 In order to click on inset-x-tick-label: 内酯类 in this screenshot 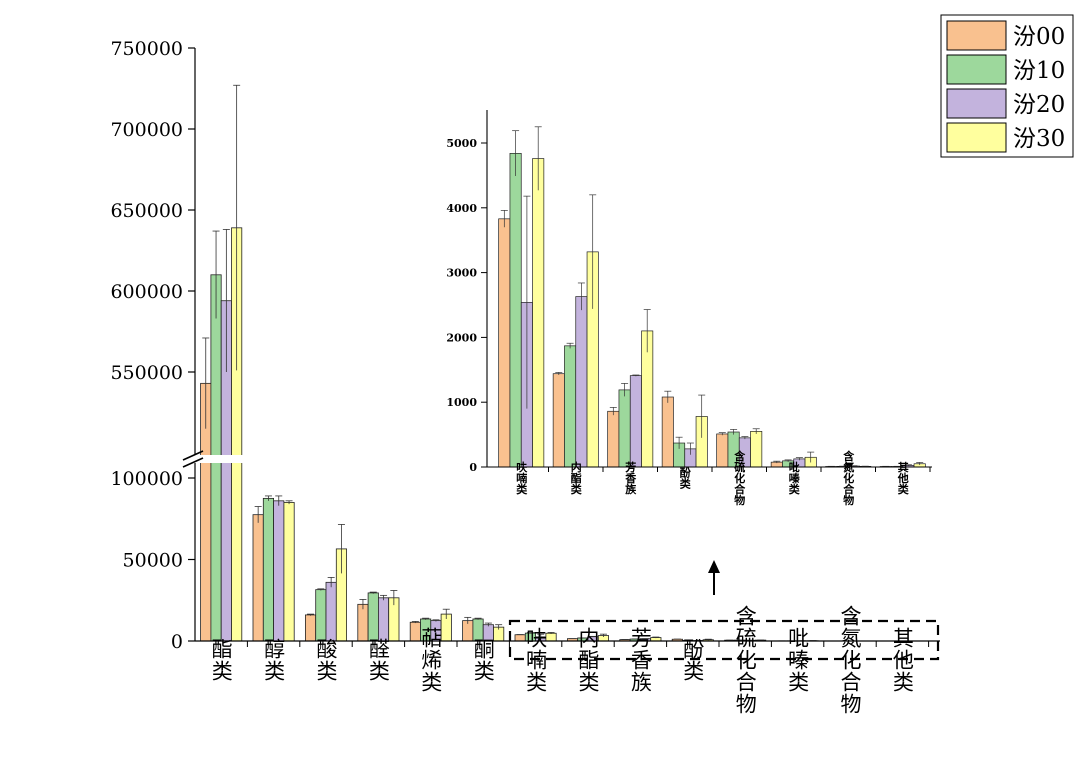, I will do `click(575, 477)`.